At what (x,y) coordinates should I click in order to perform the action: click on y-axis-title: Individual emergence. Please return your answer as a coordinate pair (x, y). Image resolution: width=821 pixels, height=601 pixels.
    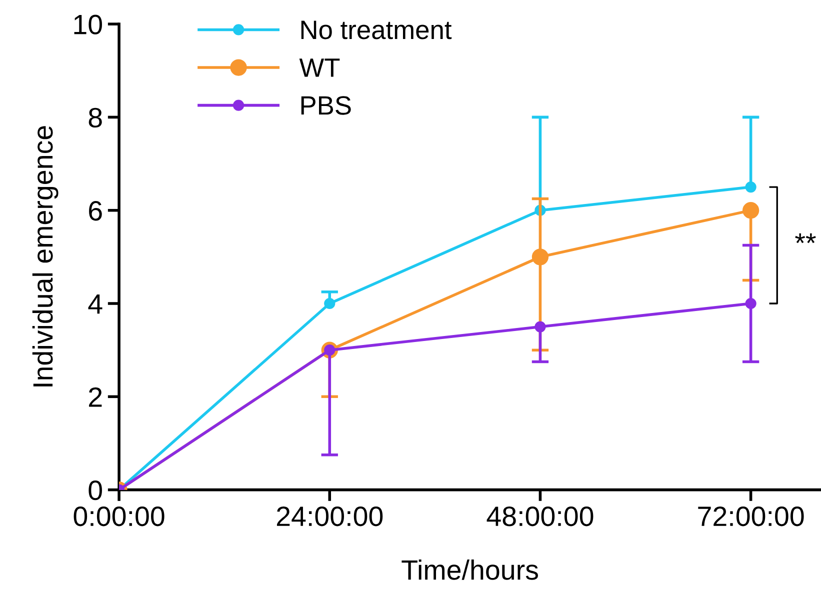
    Looking at the image, I should click on (45, 256).